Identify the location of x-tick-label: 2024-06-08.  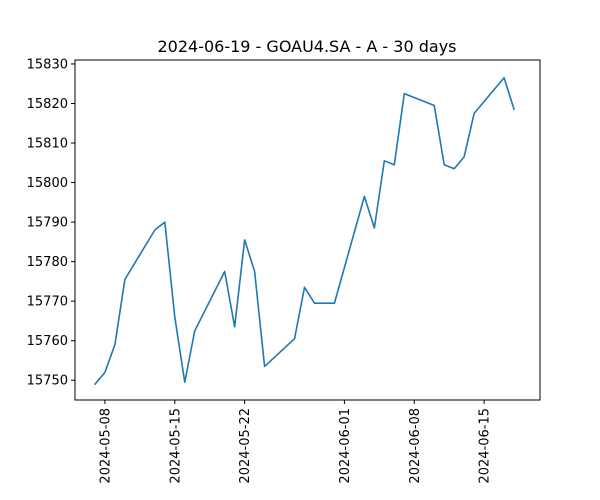
(415, 446).